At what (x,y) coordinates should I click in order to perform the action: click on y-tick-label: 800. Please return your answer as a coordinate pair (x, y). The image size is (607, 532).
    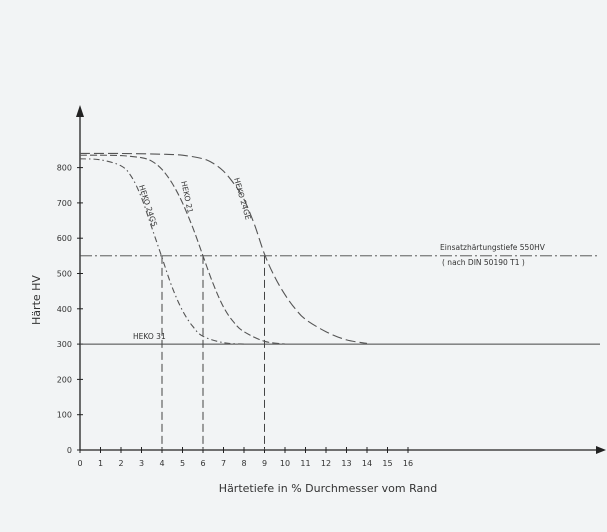
    Looking at the image, I should click on (64, 168).